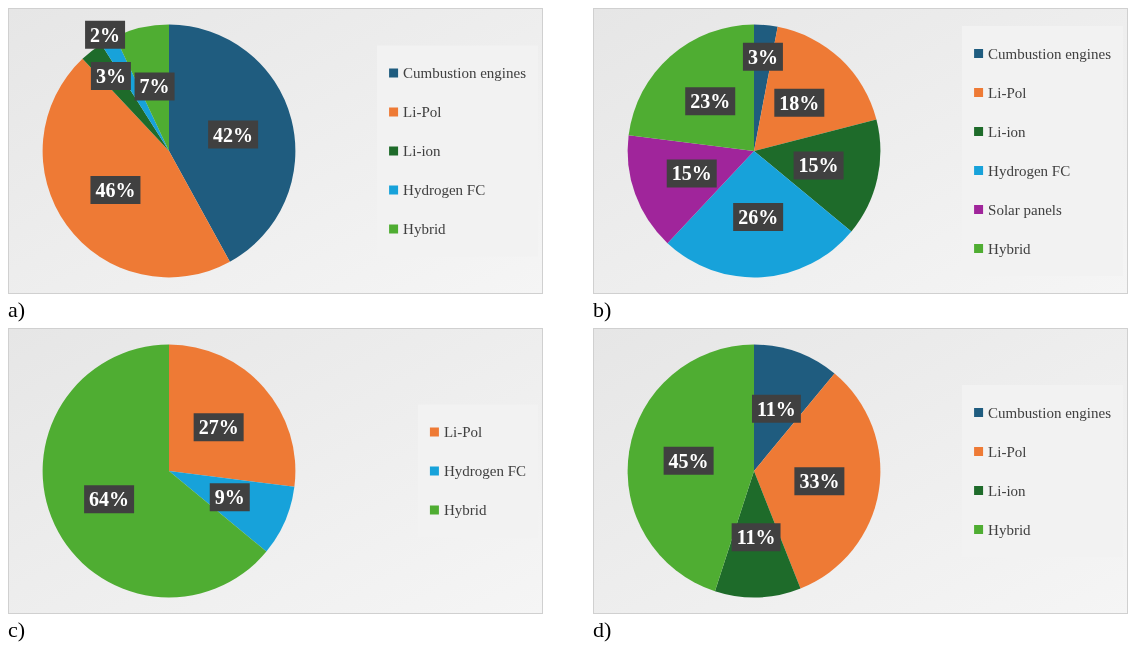 The height and width of the screenshot is (659, 1131). Describe the element at coordinates (154, 86) in the screenshot. I see `data-label: 7%` at that location.